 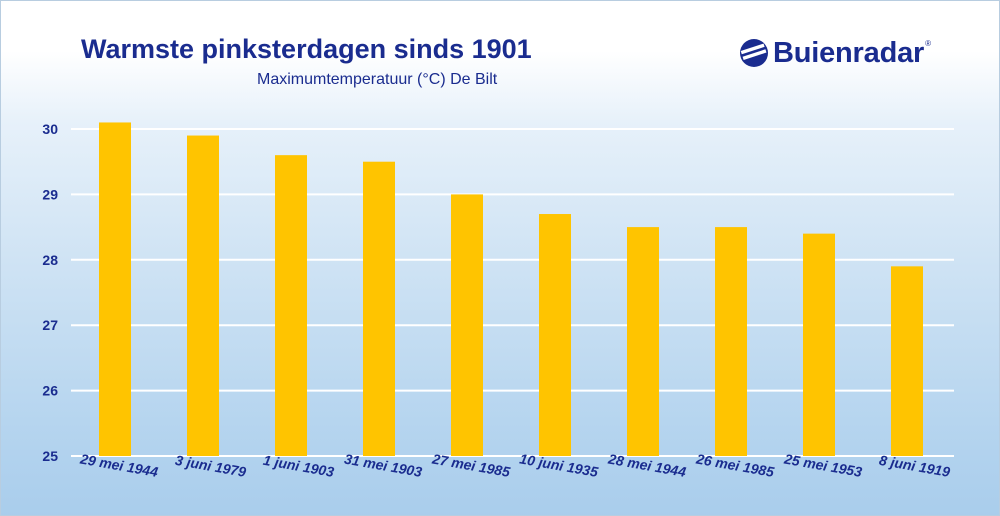 I want to click on buienradar-logo: Buienradar ®, so click(x=835, y=53).